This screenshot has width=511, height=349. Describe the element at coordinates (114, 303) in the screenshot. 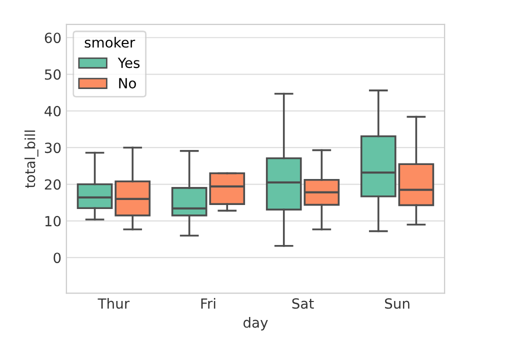

I see `x-tick-label: Thur` at that location.